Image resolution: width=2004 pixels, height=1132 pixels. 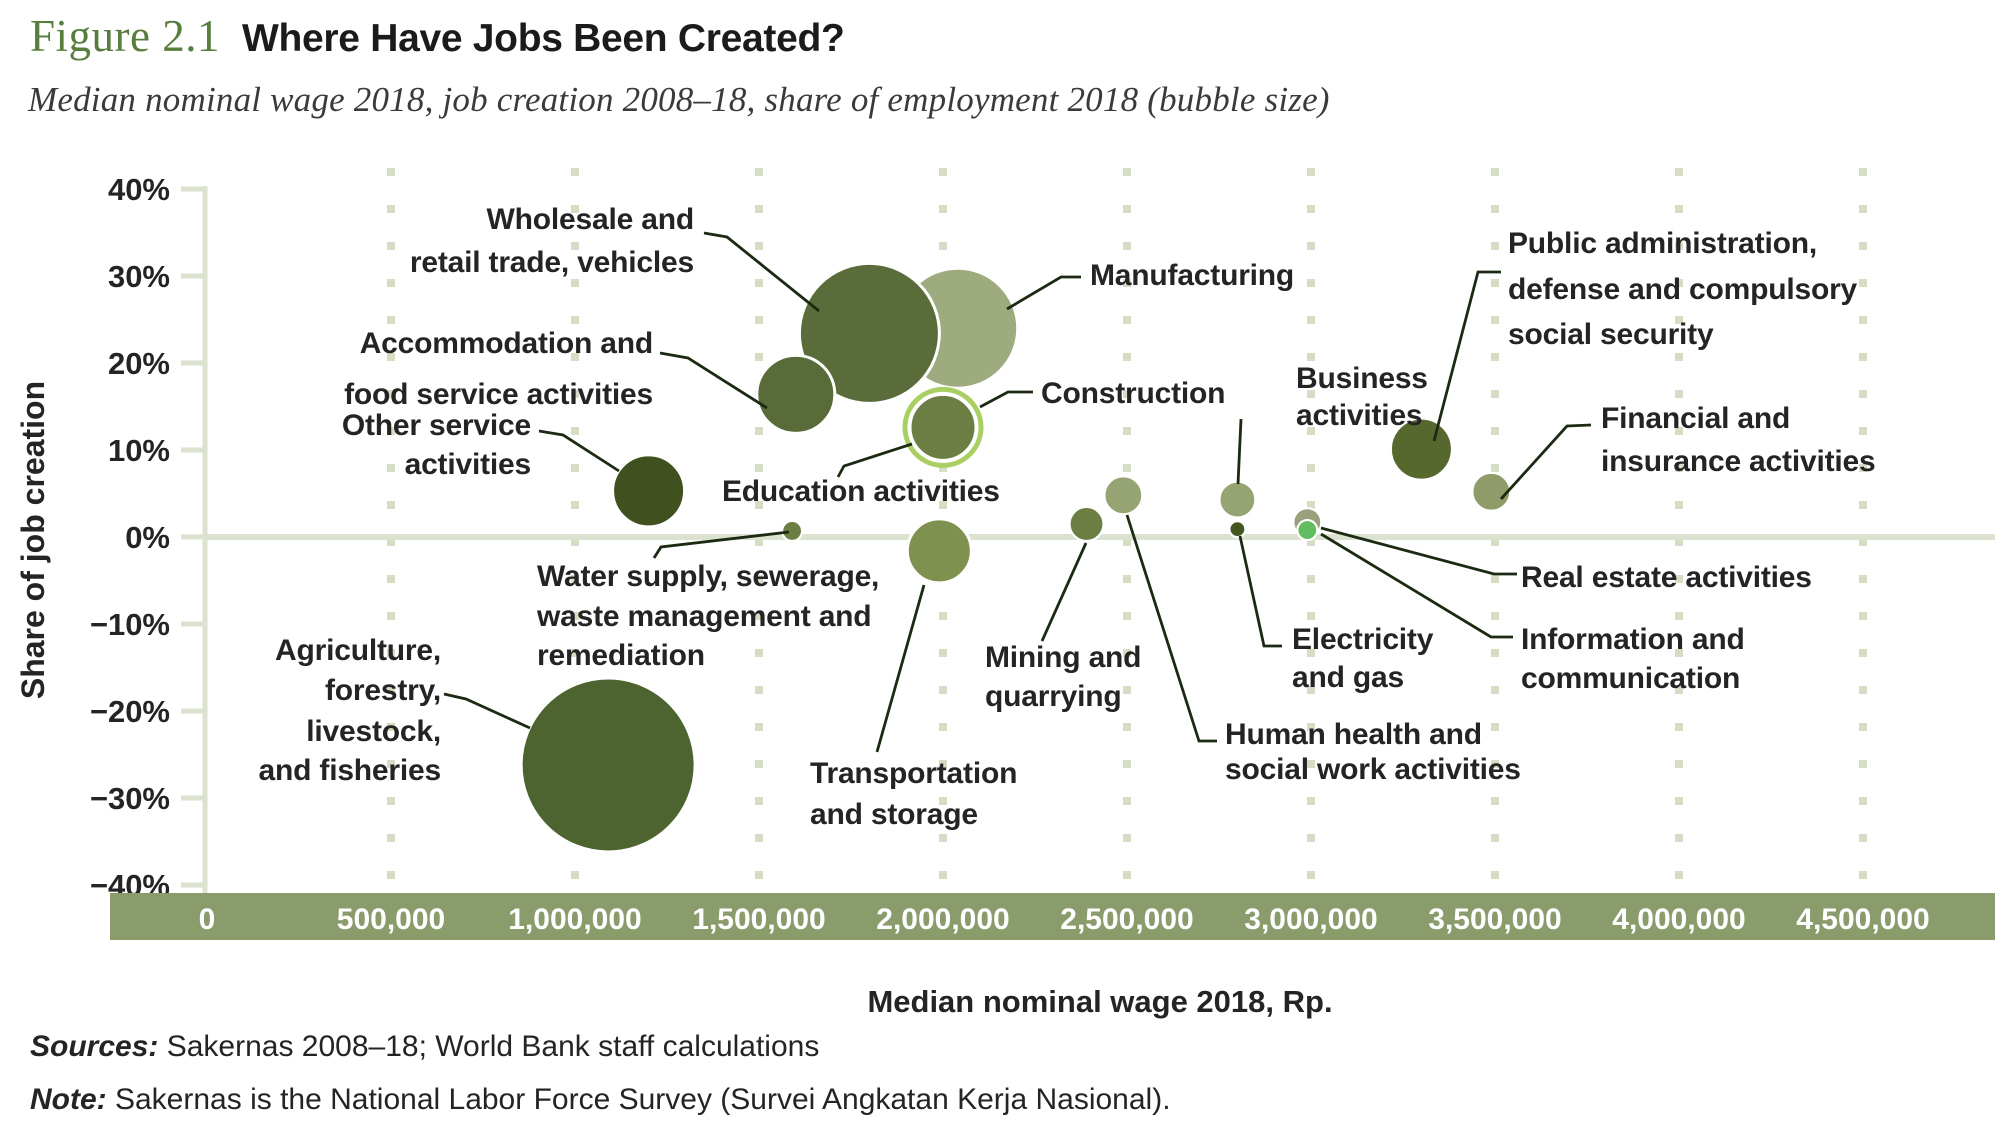 I want to click on y-axis-title: Share of job creation, so click(x=33, y=540).